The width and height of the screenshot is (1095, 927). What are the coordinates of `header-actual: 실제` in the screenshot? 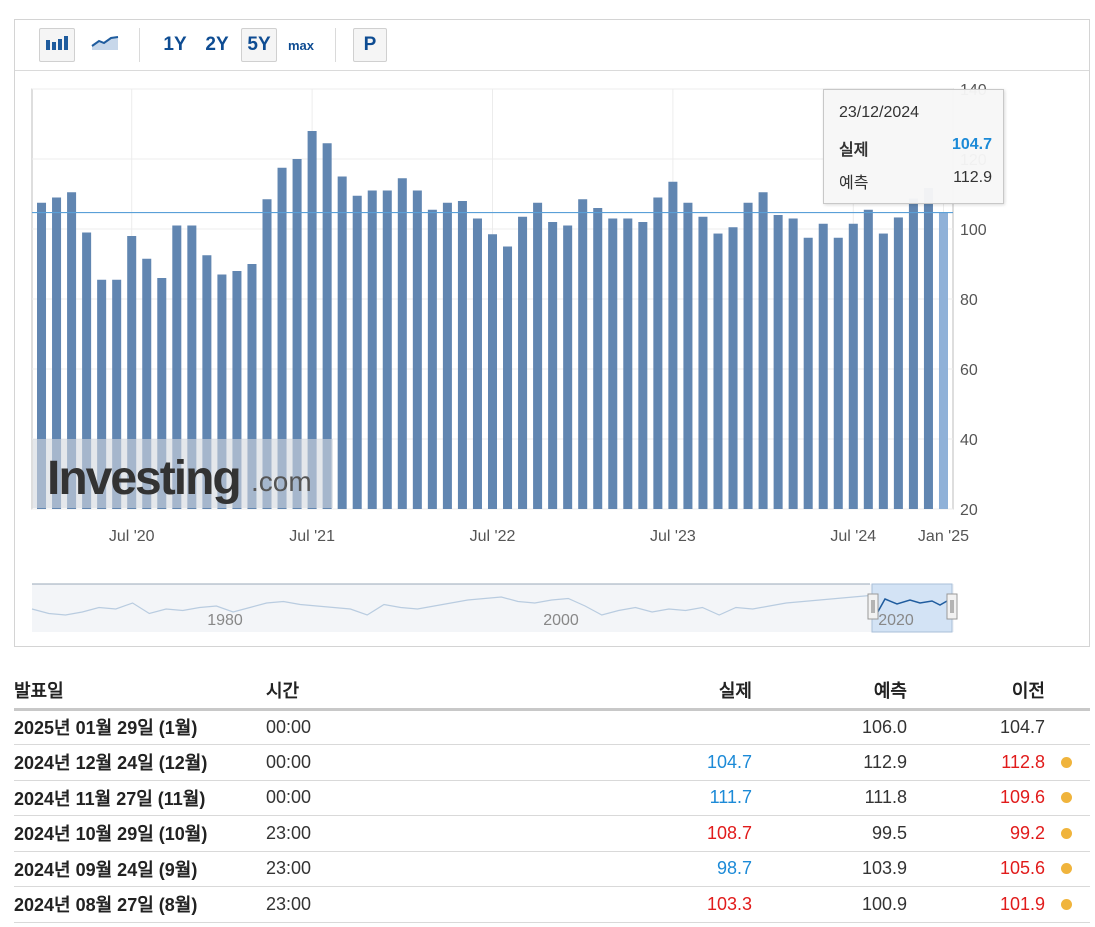 It's located at (659, 691).